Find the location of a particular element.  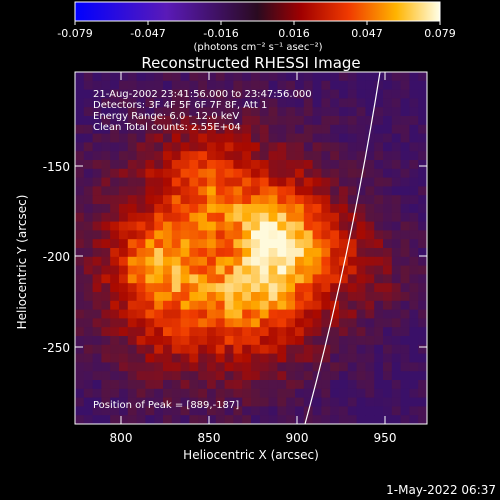

colorbar-tick-label: 0.016 is located at coordinates (294, 33).